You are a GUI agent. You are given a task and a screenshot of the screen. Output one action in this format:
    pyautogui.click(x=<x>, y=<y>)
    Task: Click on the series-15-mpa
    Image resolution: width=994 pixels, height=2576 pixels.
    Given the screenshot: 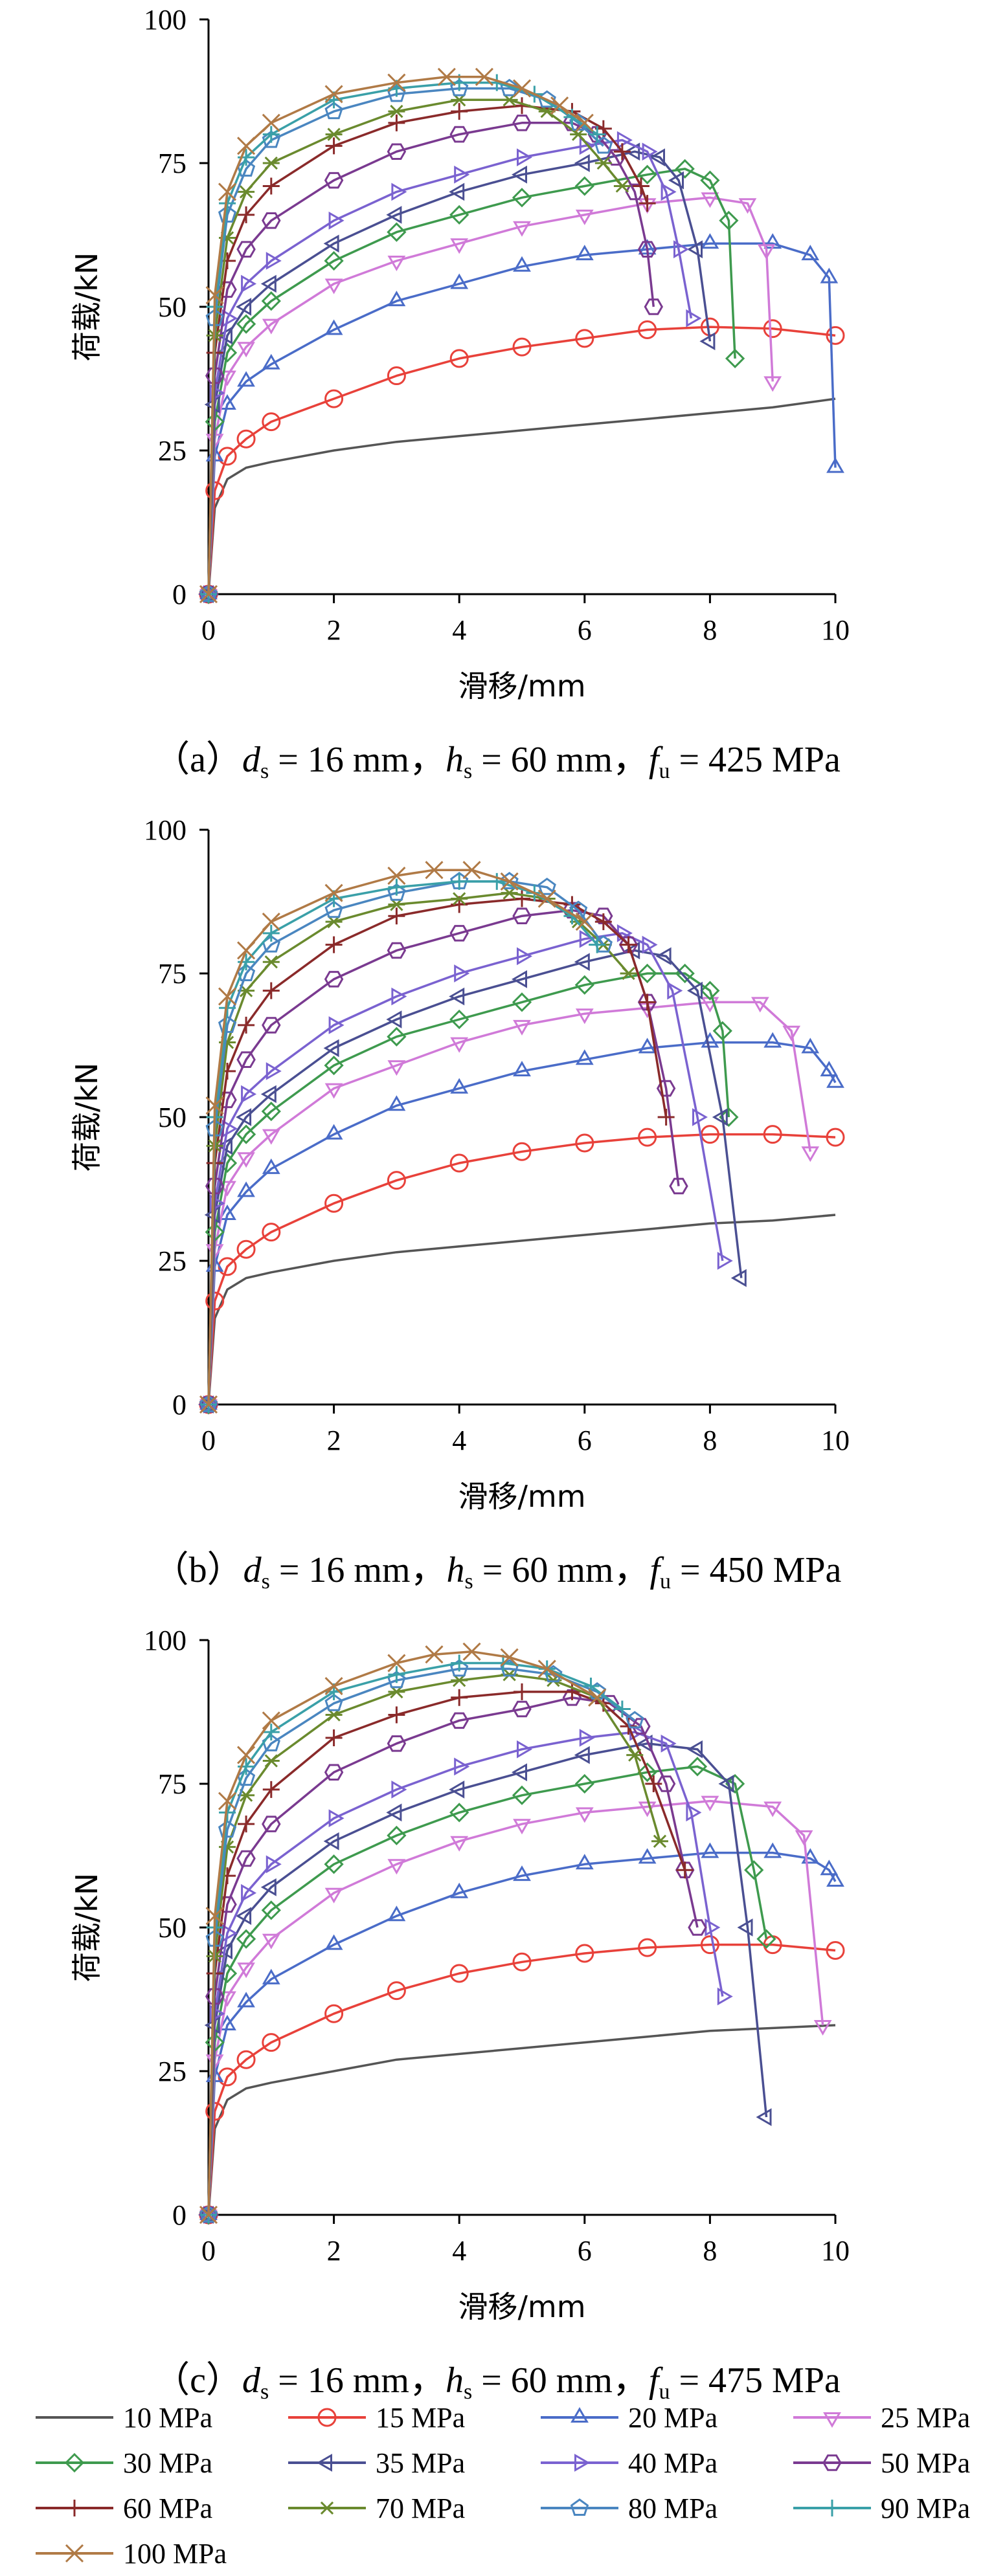 What is the action you would take?
    pyautogui.click(x=522, y=2080)
    